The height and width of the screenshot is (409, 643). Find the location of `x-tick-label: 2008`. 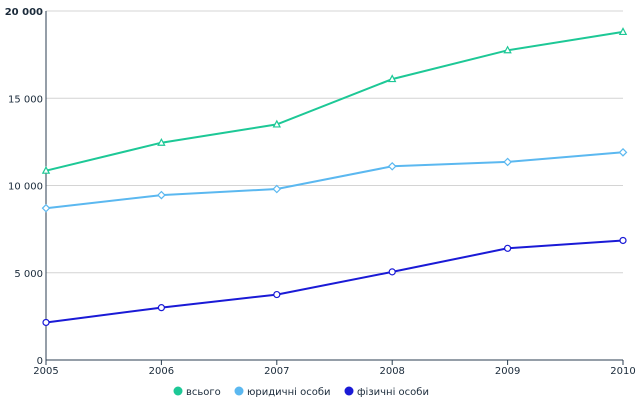

x-tick-label: 2008 is located at coordinates (391, 371).